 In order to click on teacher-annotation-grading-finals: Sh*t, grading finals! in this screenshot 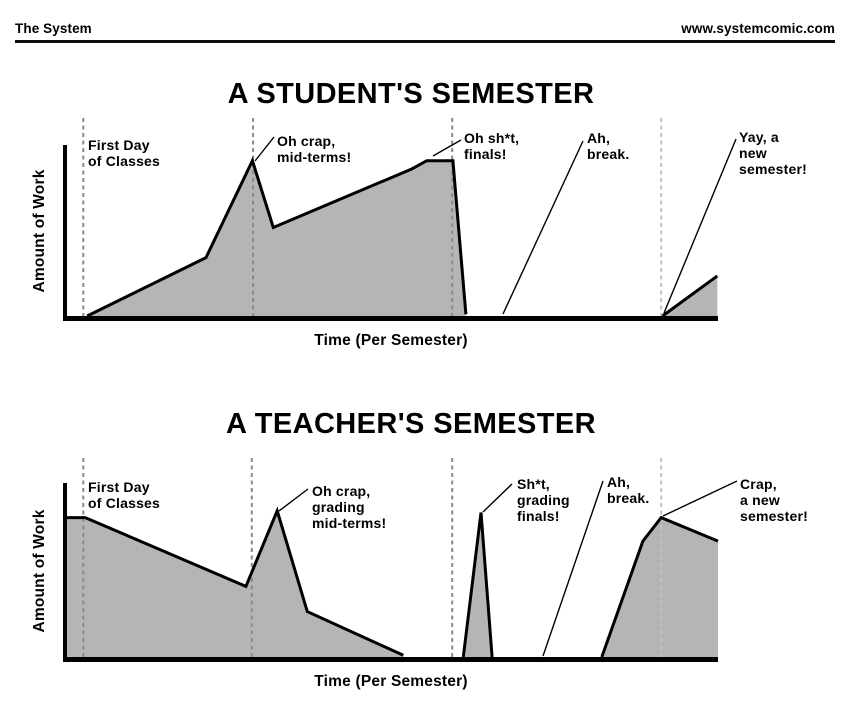, I will do `click(543, 500)`.